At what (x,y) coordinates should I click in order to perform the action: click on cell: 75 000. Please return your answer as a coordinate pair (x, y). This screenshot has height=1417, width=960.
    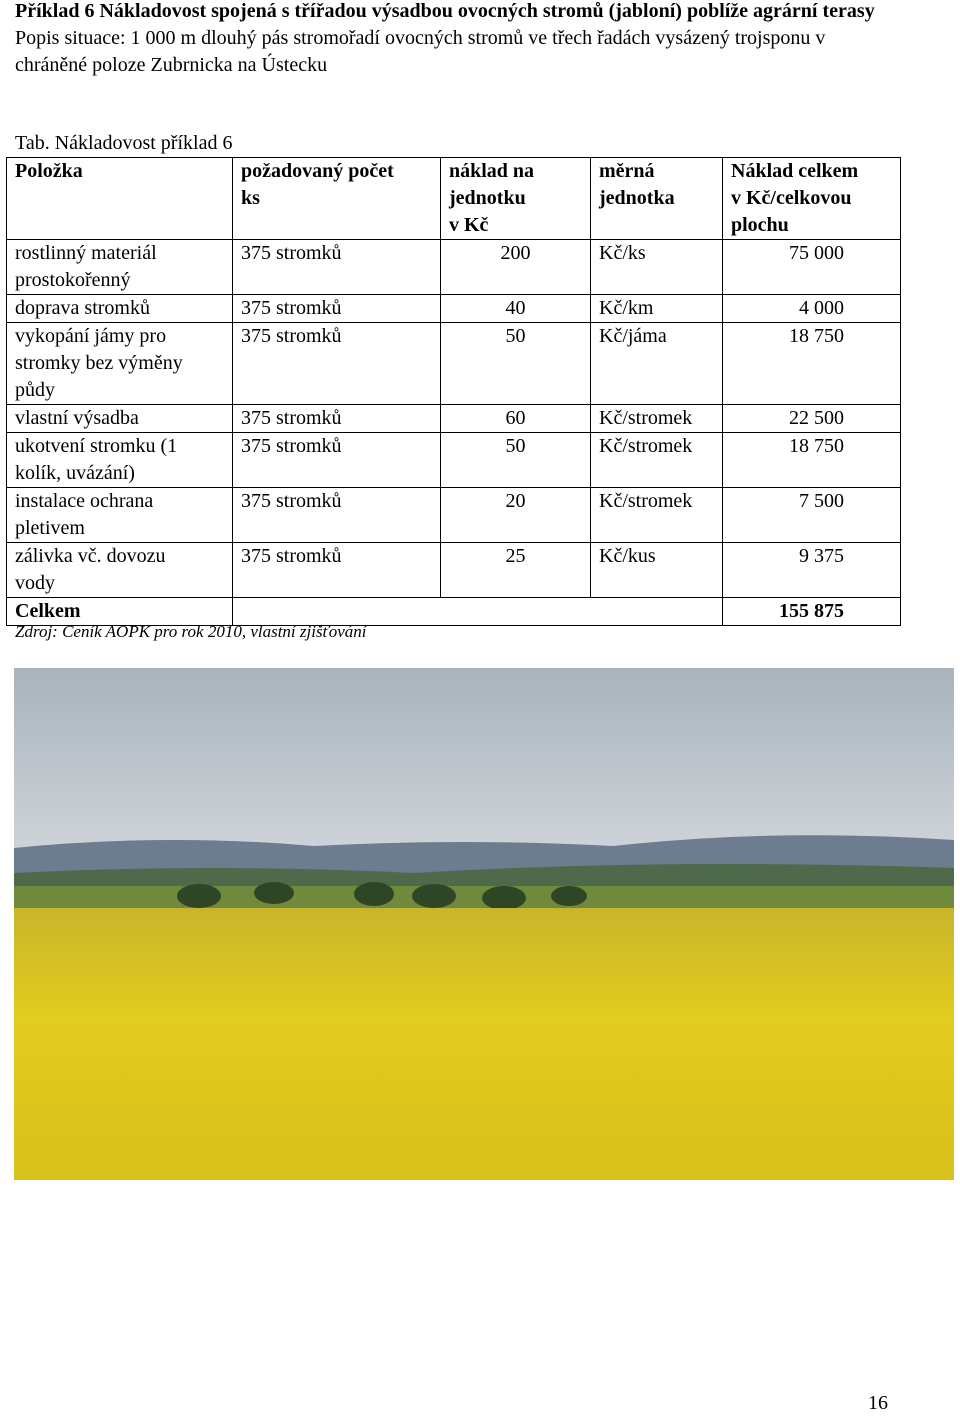
    Looking at the image, I should click on (811, 267).